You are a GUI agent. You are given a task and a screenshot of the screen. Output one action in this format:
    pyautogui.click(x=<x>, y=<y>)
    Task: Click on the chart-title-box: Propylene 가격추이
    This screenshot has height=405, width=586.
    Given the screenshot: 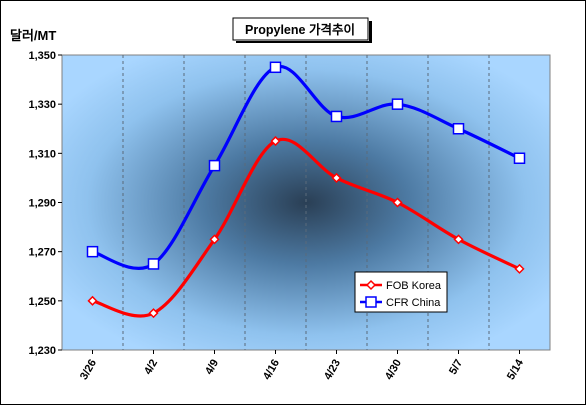 What is the action you would take?
    pyautogui.click(x=302, y=30)
    